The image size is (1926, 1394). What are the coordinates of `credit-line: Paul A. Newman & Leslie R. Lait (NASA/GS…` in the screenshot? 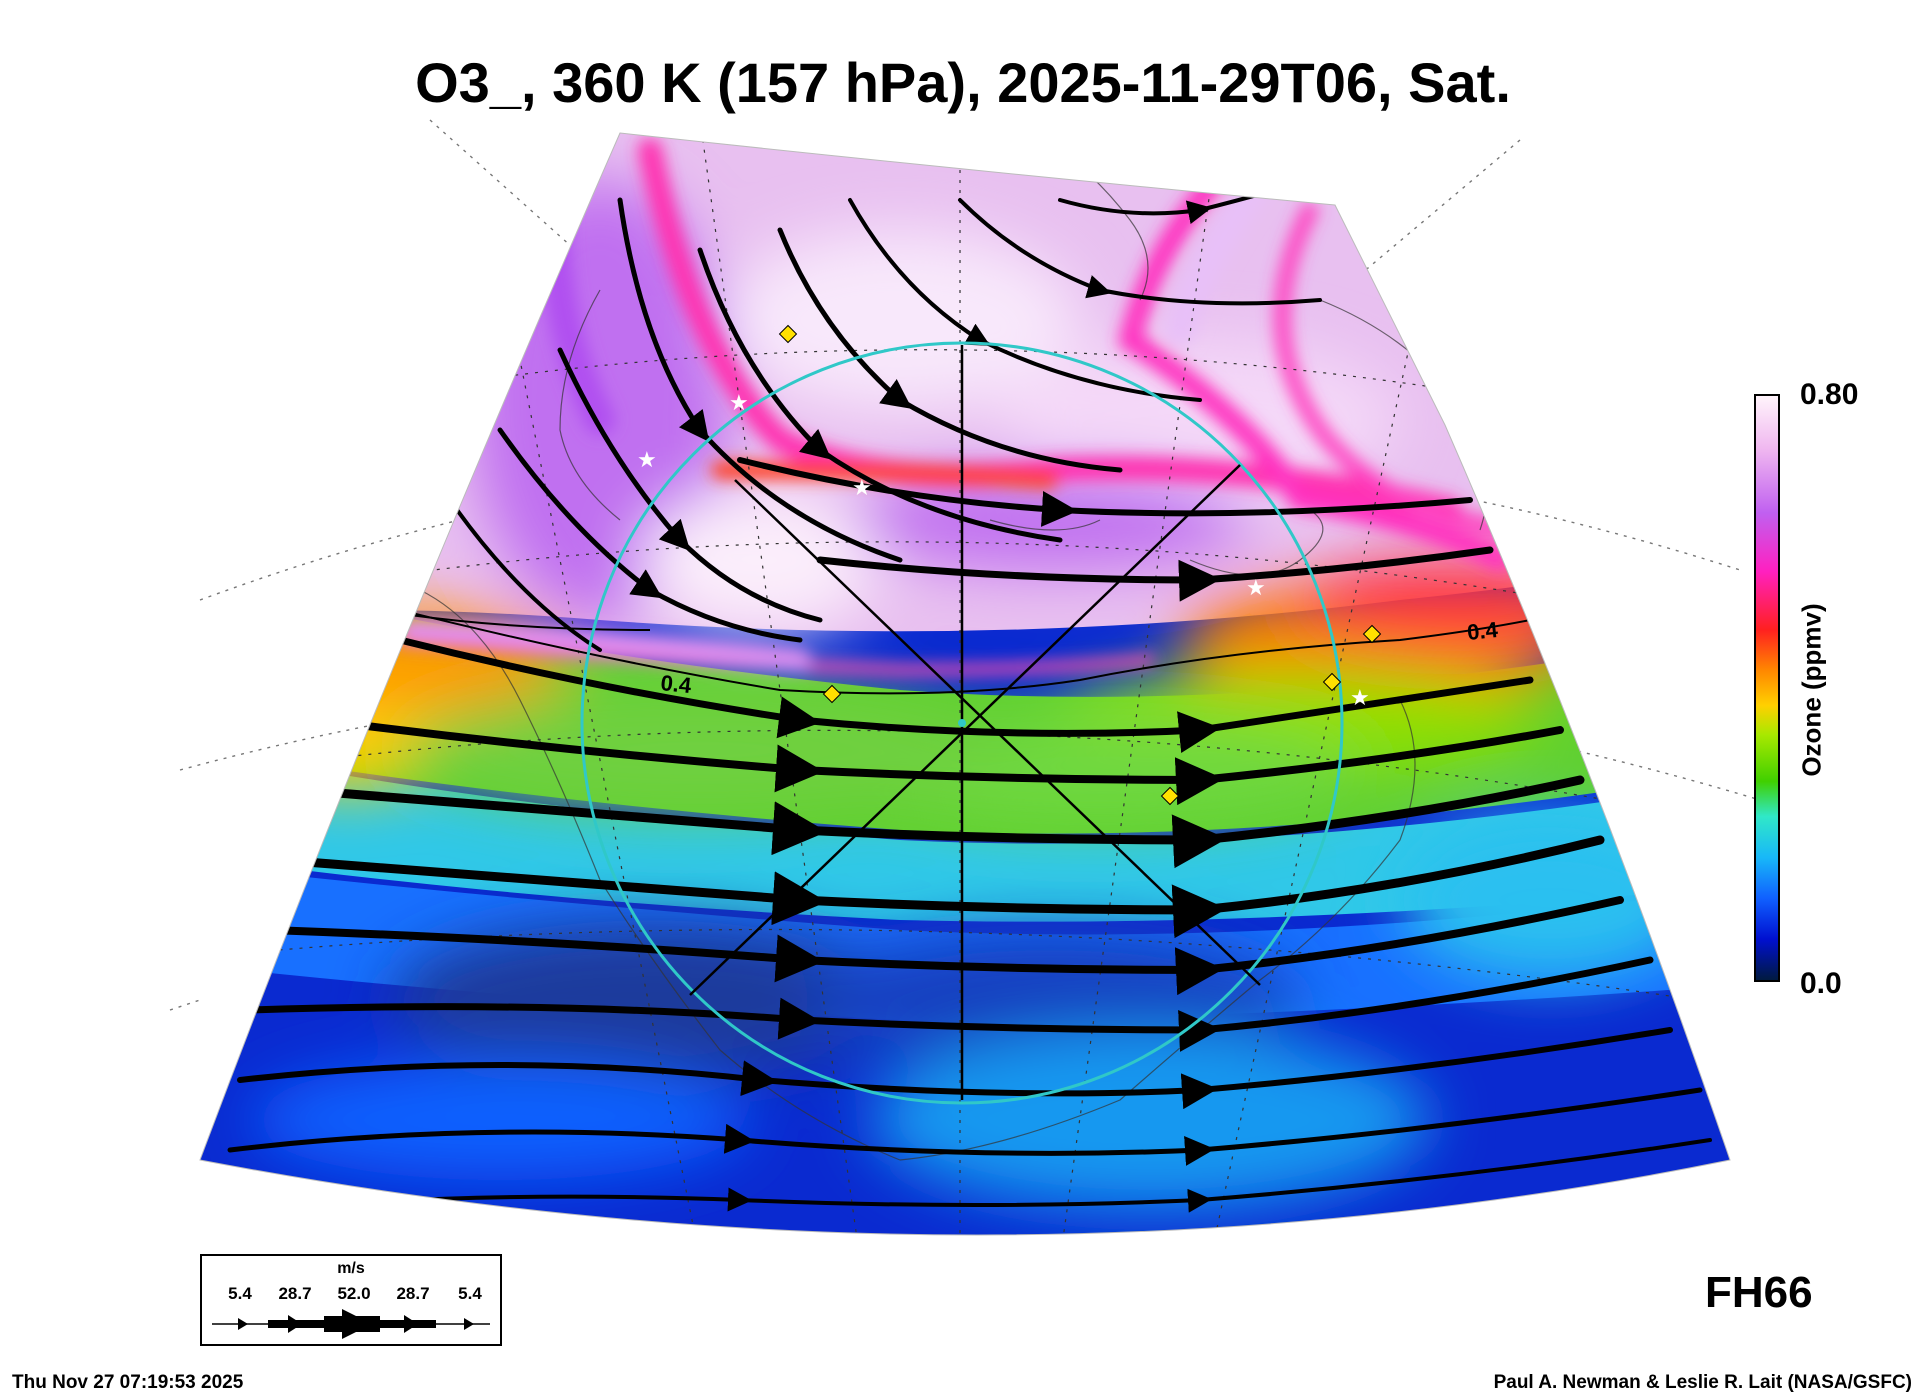 It's located at (1702, 1382).